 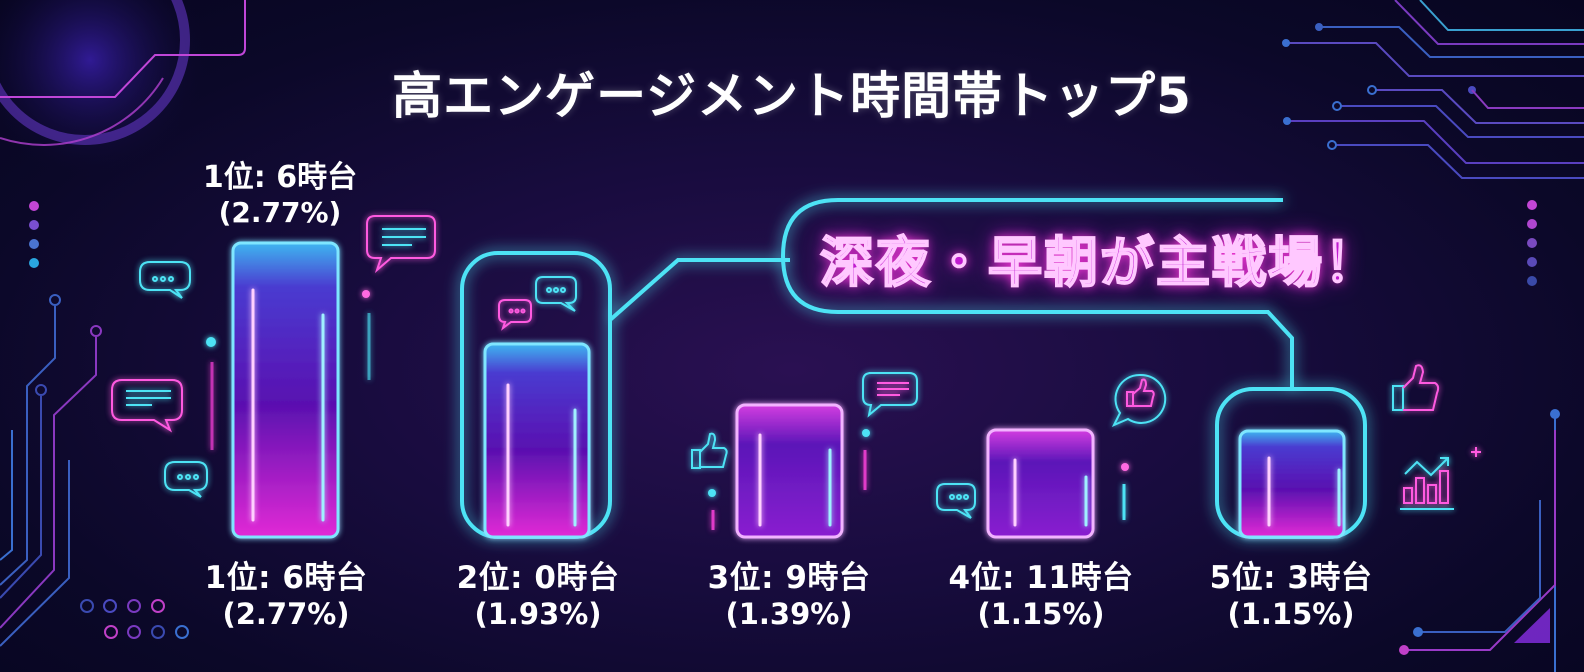 I want to click on bar-label-2: 2位: 0時台 (1.93%), so click(x=538, y=595).